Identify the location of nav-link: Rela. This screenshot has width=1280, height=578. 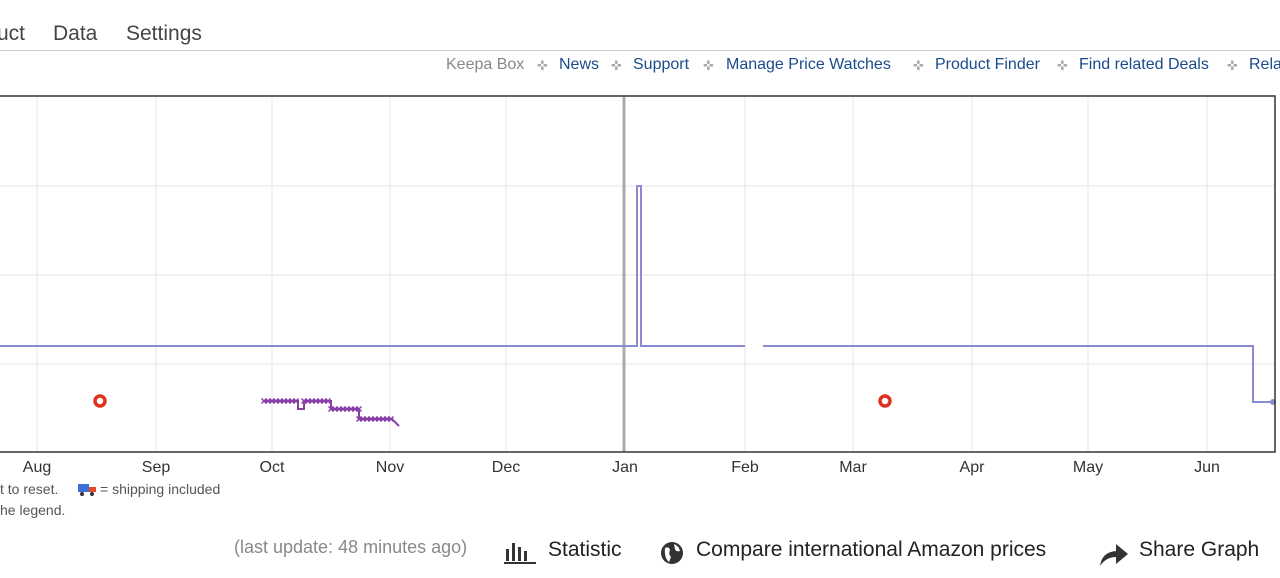
(1264, 64).